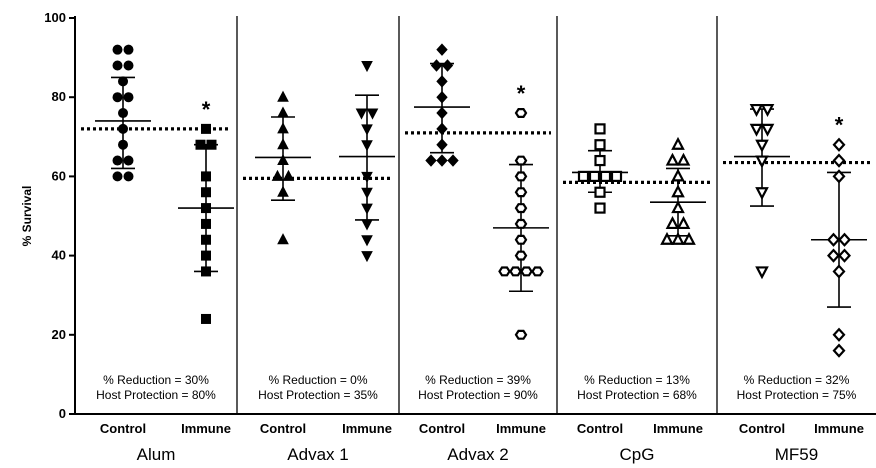 This screenshot has height=468, width=876. Describe the element at coordinates (637, 395) in the screenshot. I see `annotation-text: Host Protection = 68%` at that location.